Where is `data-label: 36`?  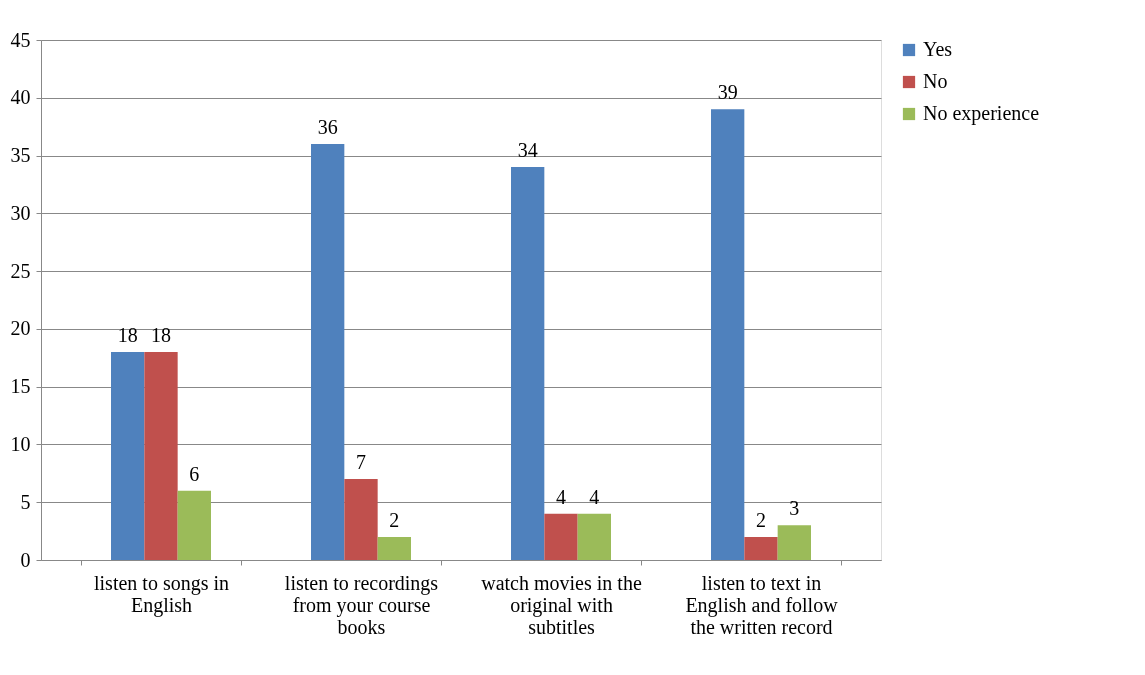 data-label: 36 is located at coordinates (327, 127).